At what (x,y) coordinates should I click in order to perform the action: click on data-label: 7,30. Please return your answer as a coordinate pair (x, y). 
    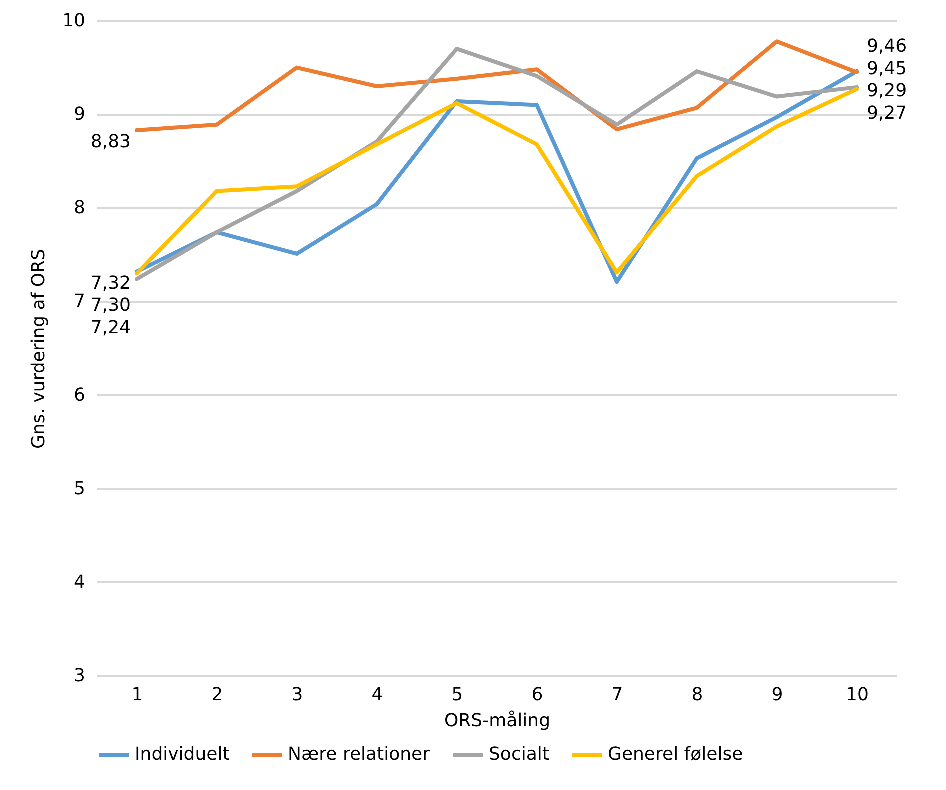
    Looking at the image, I should click on (110, 305).